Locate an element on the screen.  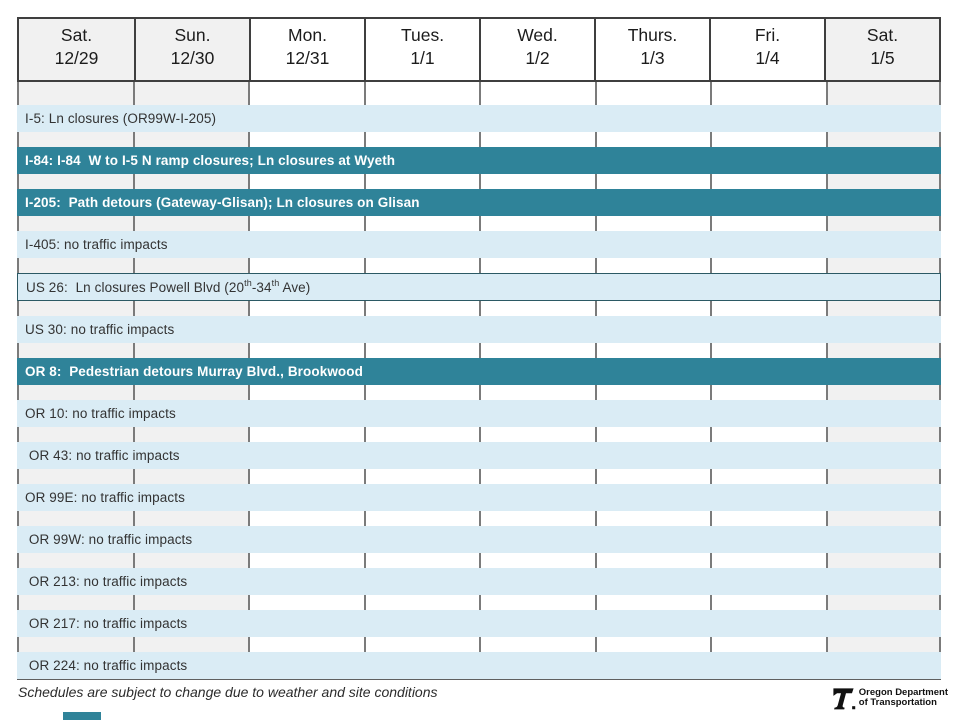
day-date: 1/1 is located at coordinates (422, 58).